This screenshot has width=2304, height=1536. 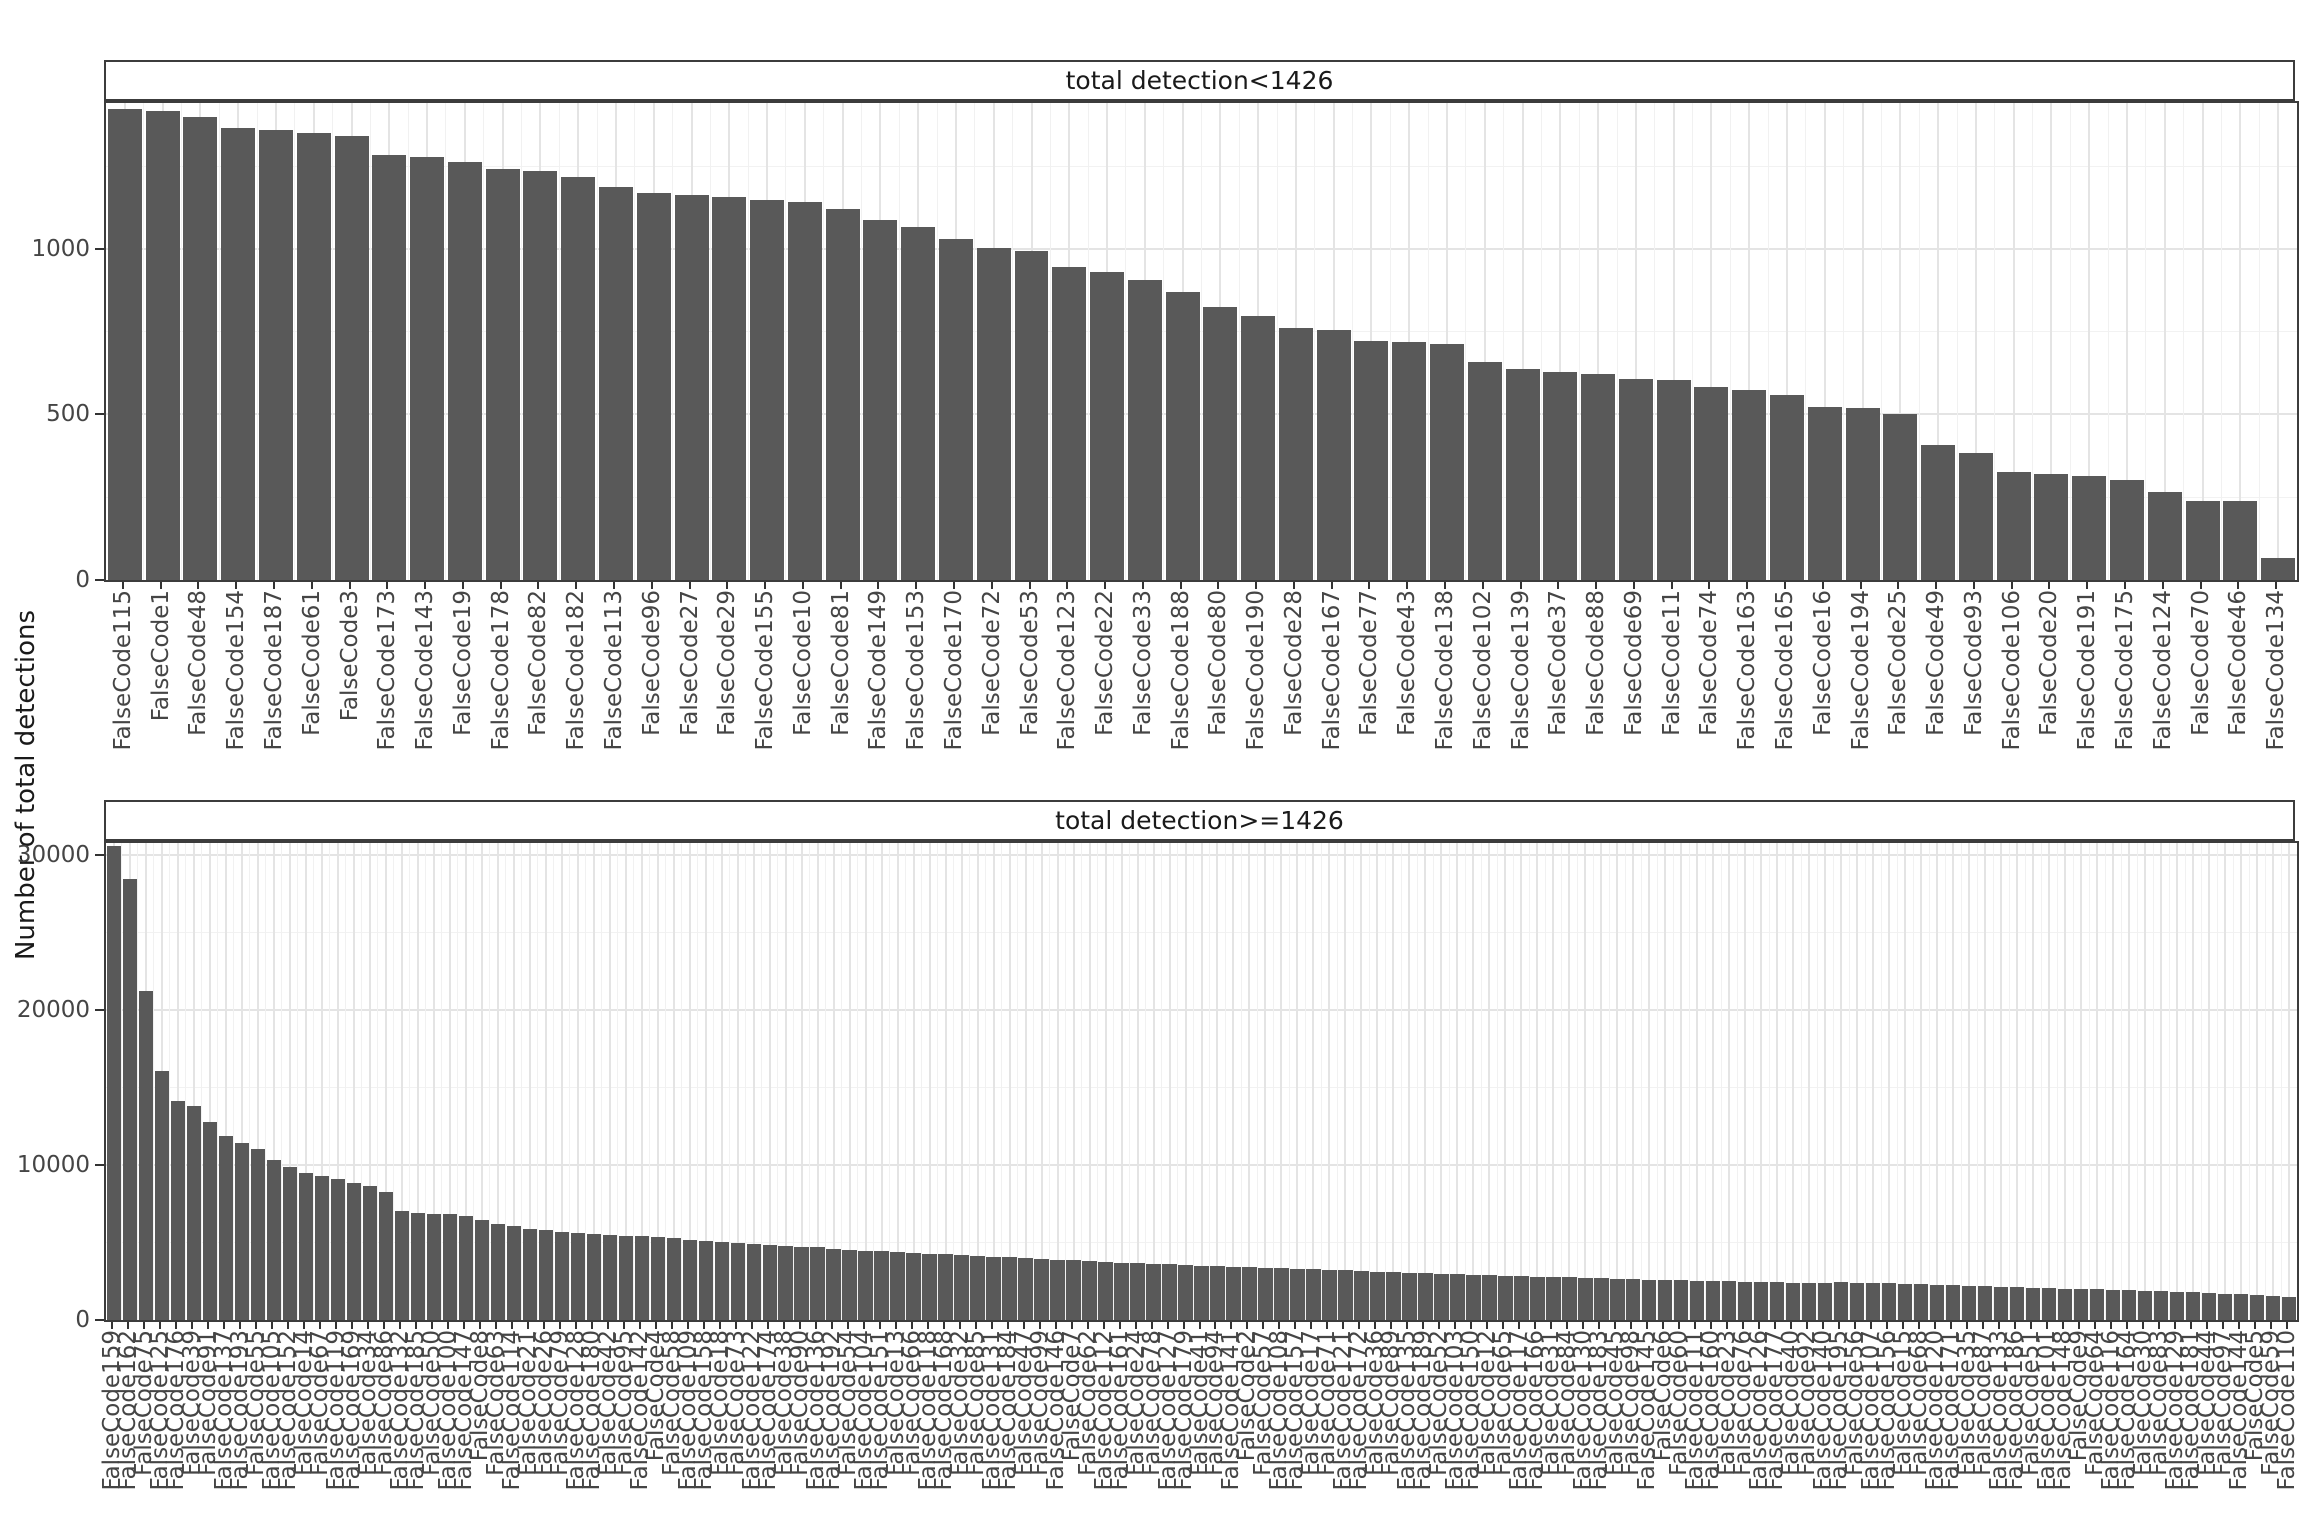 I want to click on y-tick-label: 10000, so click(x=53, y=1164).